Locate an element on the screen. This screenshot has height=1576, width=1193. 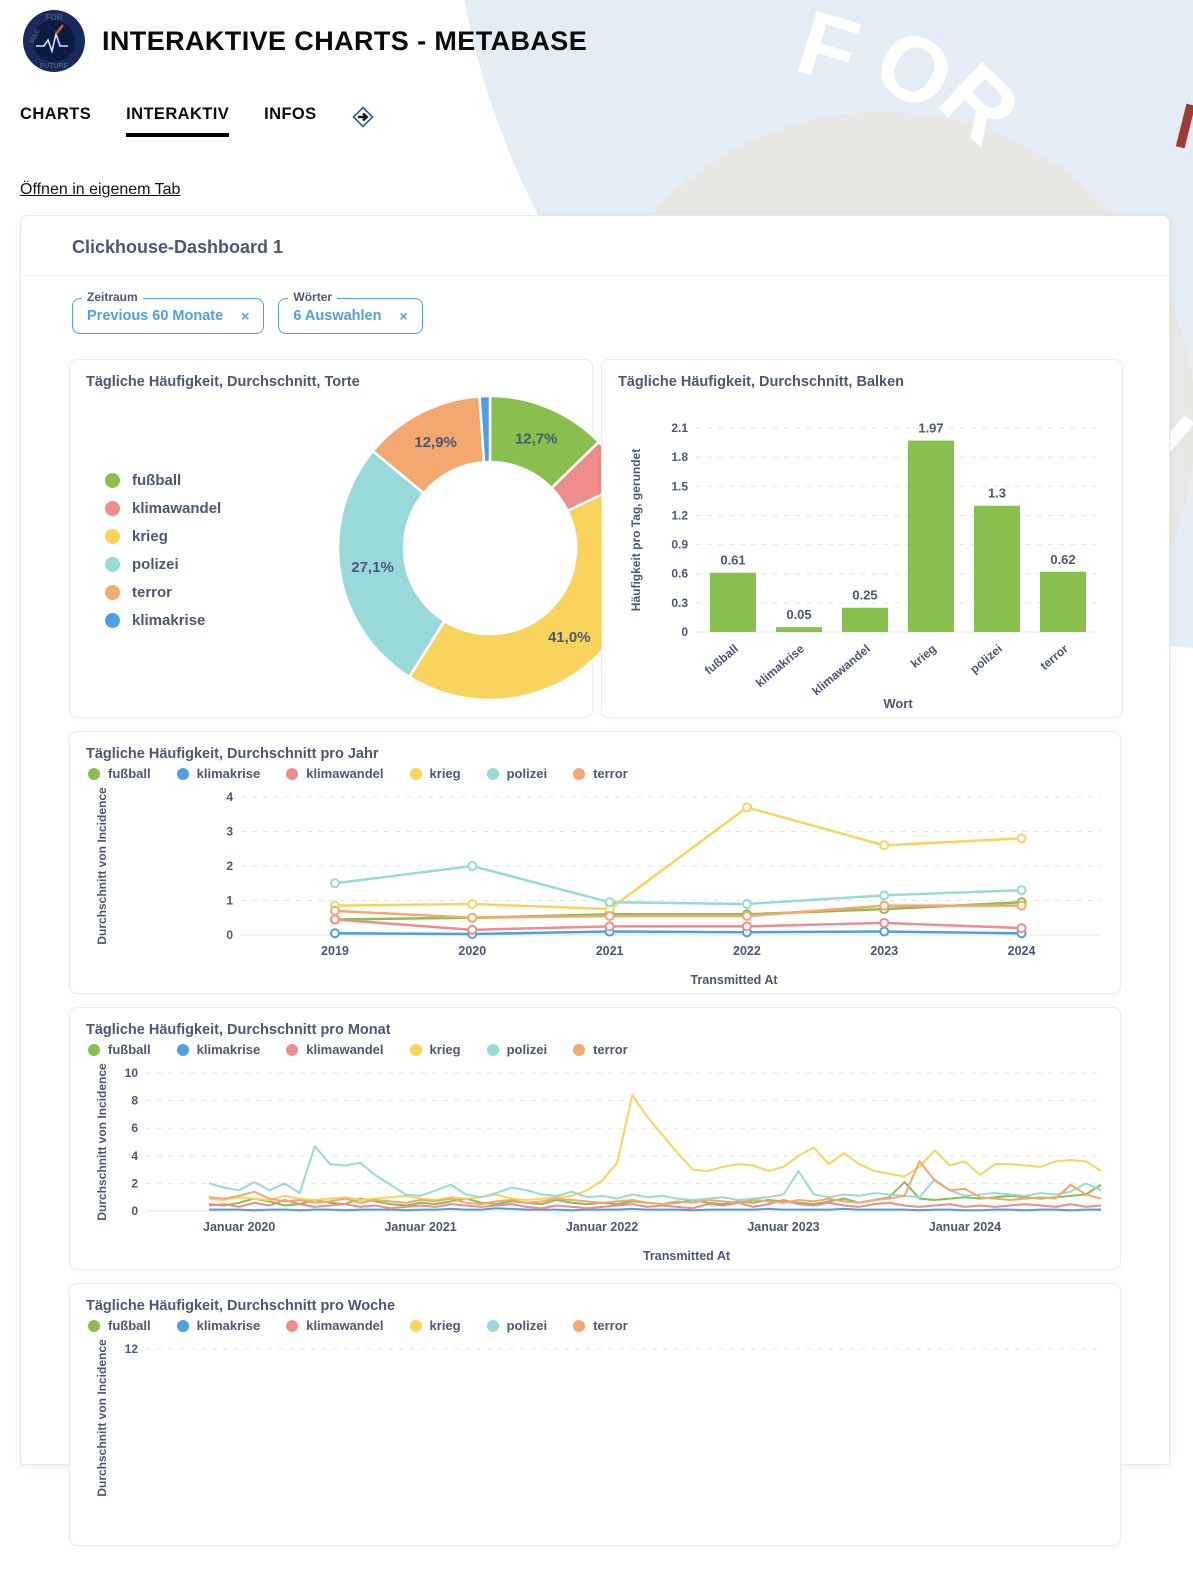
donut-chart: 12,7% 41,0% 27,1% 12,9% is located at coordinates (490, 548).